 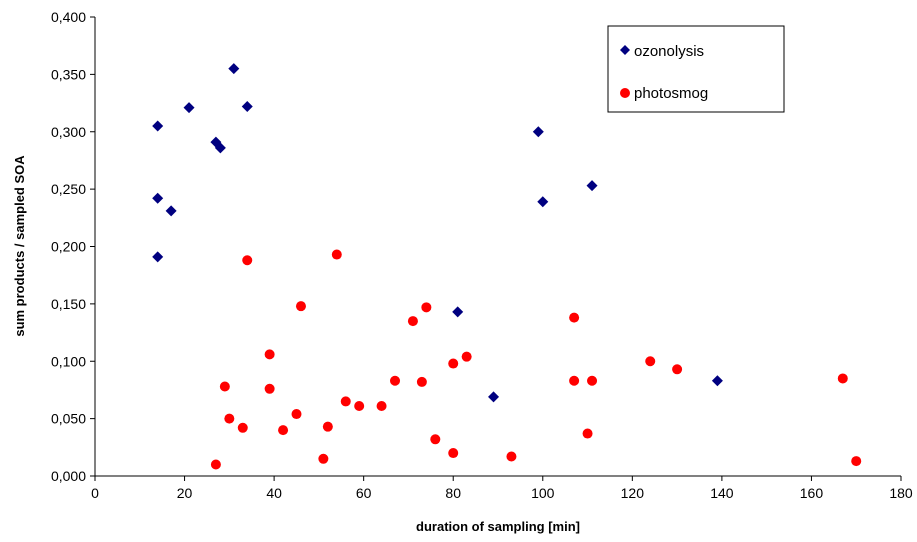 I want to click on legend: ozonolysis photosmog, so click(x=696, y=69).